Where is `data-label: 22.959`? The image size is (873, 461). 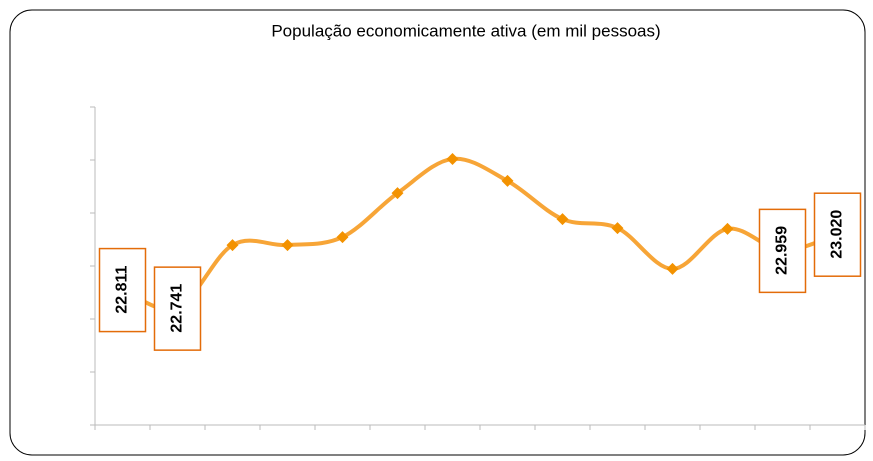
data-label: 22.959 is located at coordinates (782, 250).